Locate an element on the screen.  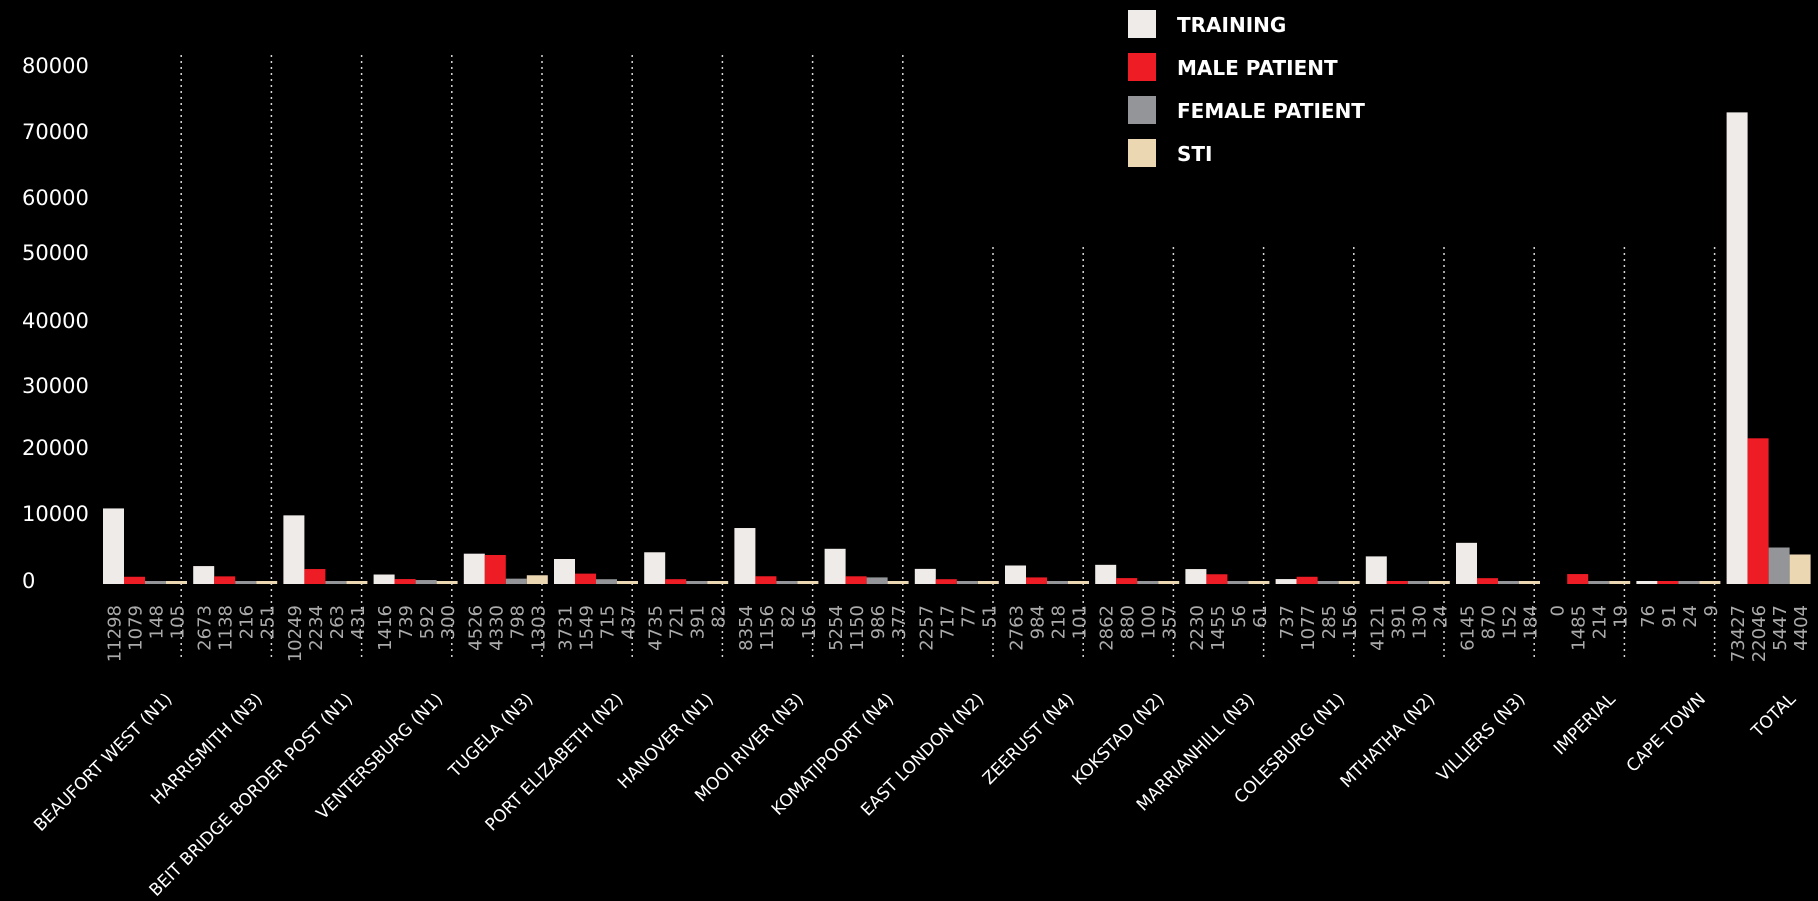
legend-label: MALE PATIENT is located at coordinates (1257, 68).